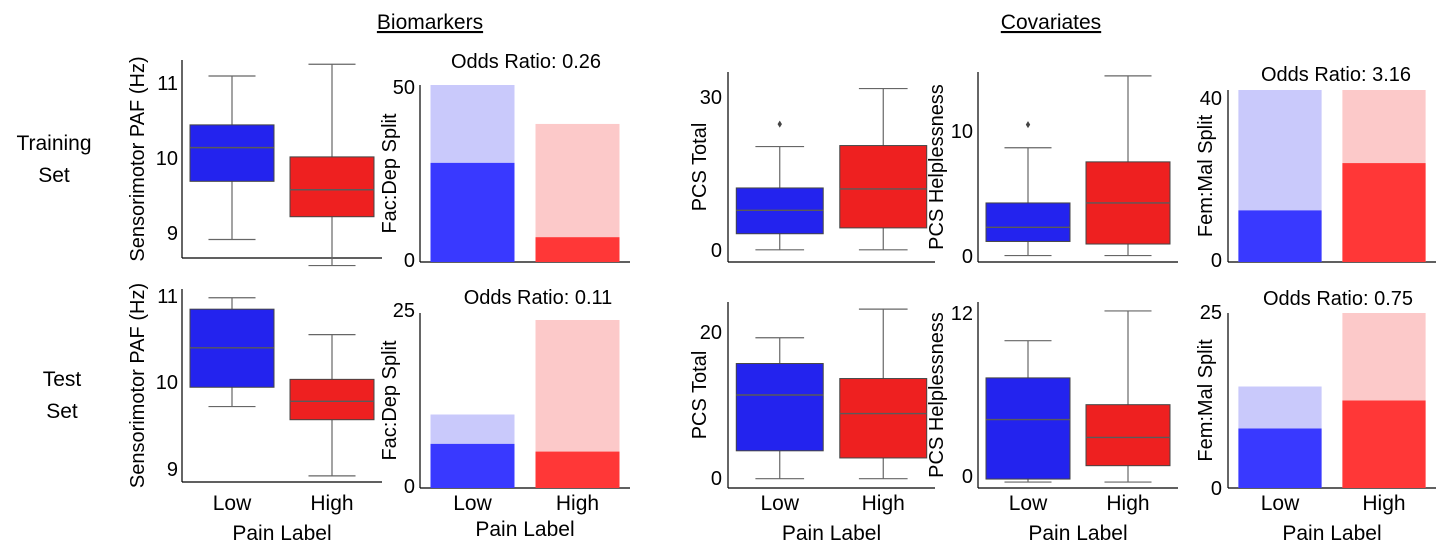 This screenshot has width=1436, height=543. Describe the element at coordinates (711, 333) in the screenshot. I see `y-tick-label: 20` at that location.